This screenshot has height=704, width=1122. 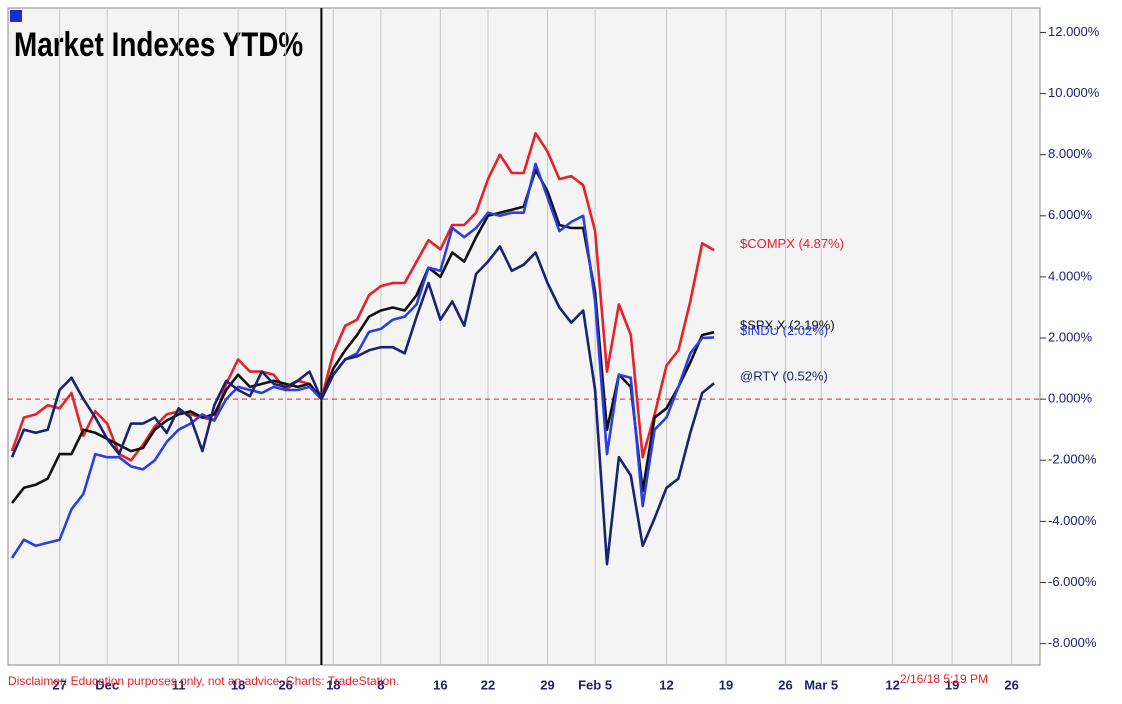 I want to click on x-tick-label: Feb 5, so click(x=595, y=684).